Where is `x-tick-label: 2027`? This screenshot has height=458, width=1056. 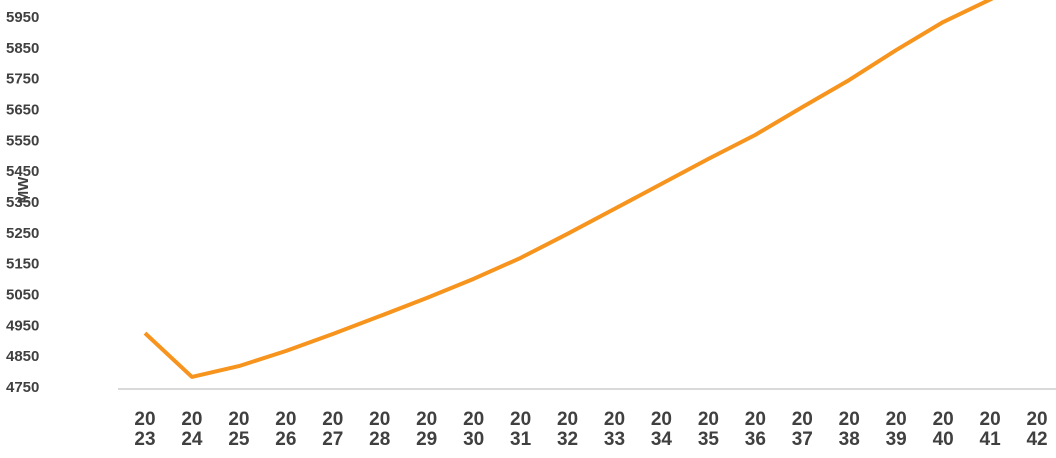
x-tick-label: 2027 is located at coordinates (333, 429).